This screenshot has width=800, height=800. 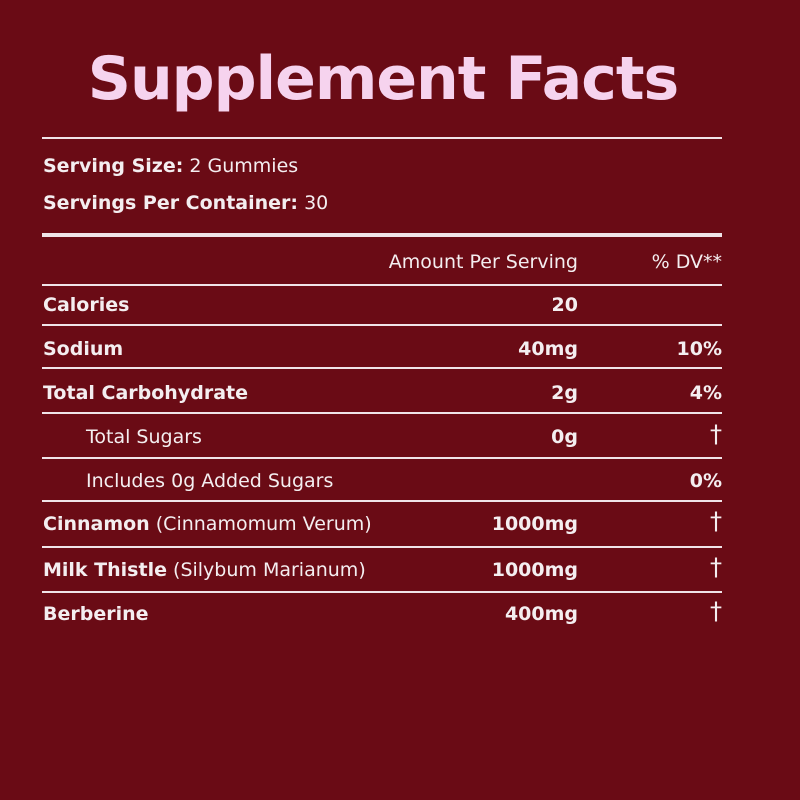 What do you see at coordinates (244, 166) in the screenshot?
I see `value: 2 Gummies` at bounding box center [244, 166].